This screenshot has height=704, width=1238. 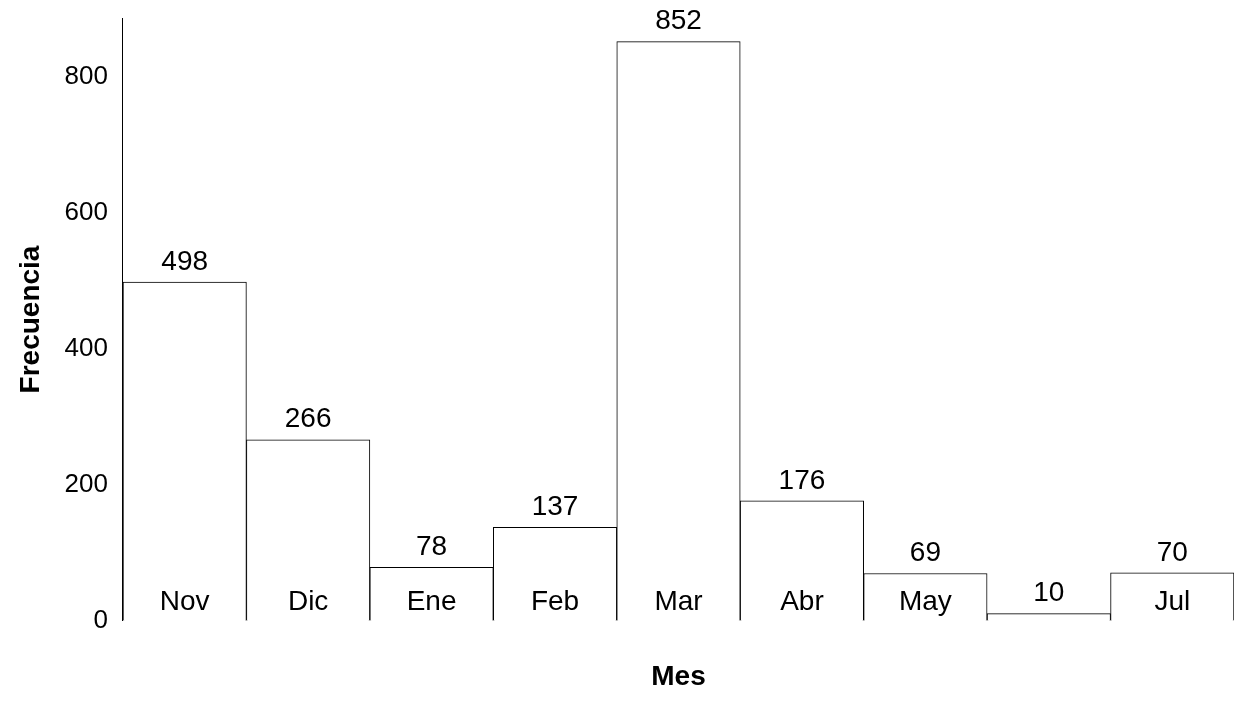 What do you see at coordinates (802, 601) in the screenshot?
I see `x-tick-label: Abr` at bounding box center [802, 601].